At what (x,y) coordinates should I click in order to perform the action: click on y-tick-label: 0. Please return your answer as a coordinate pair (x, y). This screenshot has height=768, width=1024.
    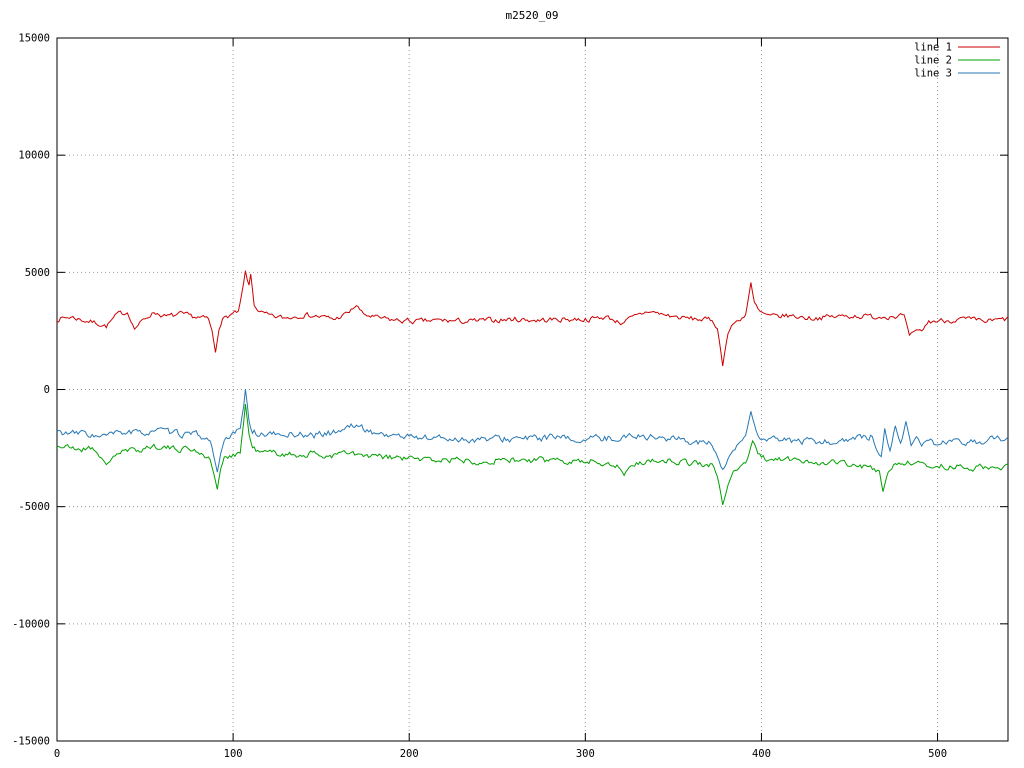
    Looking at the image, I should click on (47, 390).